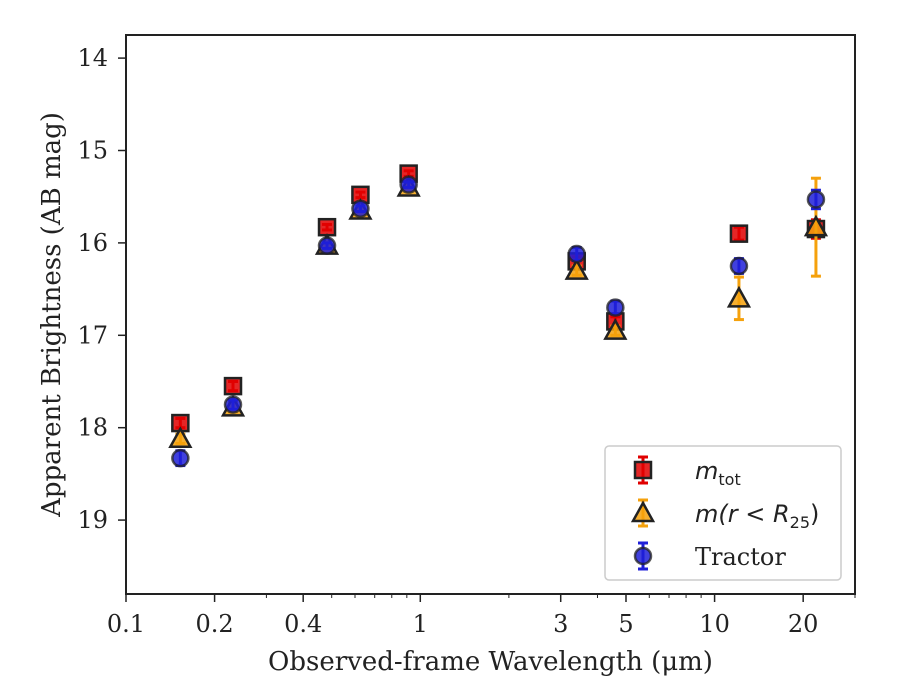 Image resolution: width=900 pixels, height=700 pixels. I want to click on x-tick-label: 0.2, so click(215, 624).